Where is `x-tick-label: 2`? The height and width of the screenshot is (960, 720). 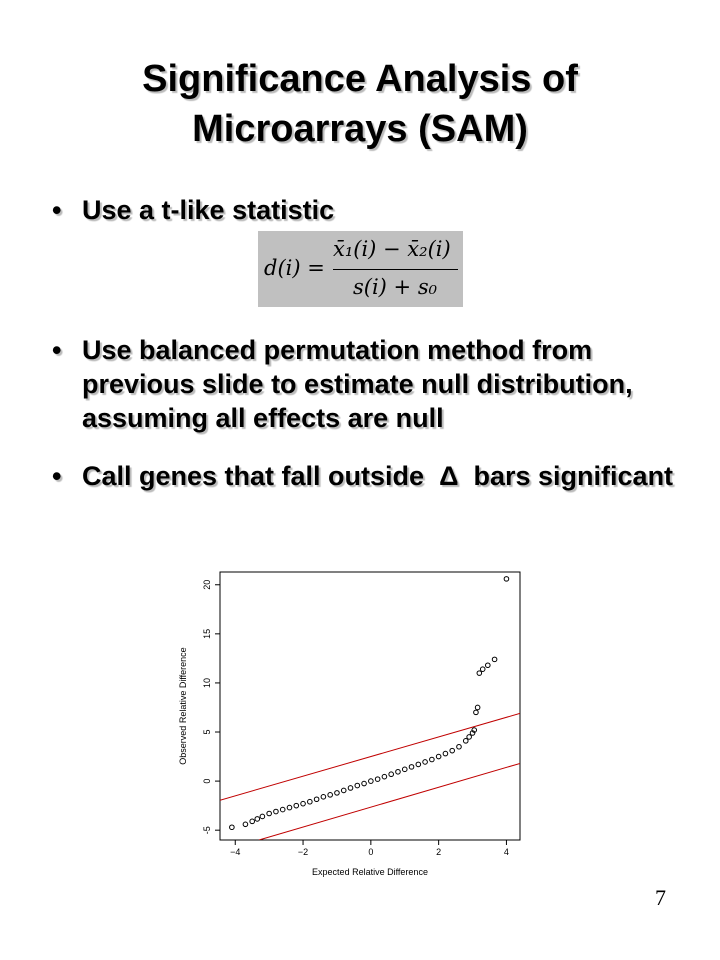 x-tick-label: 2 is located at coordinates (438, 852).